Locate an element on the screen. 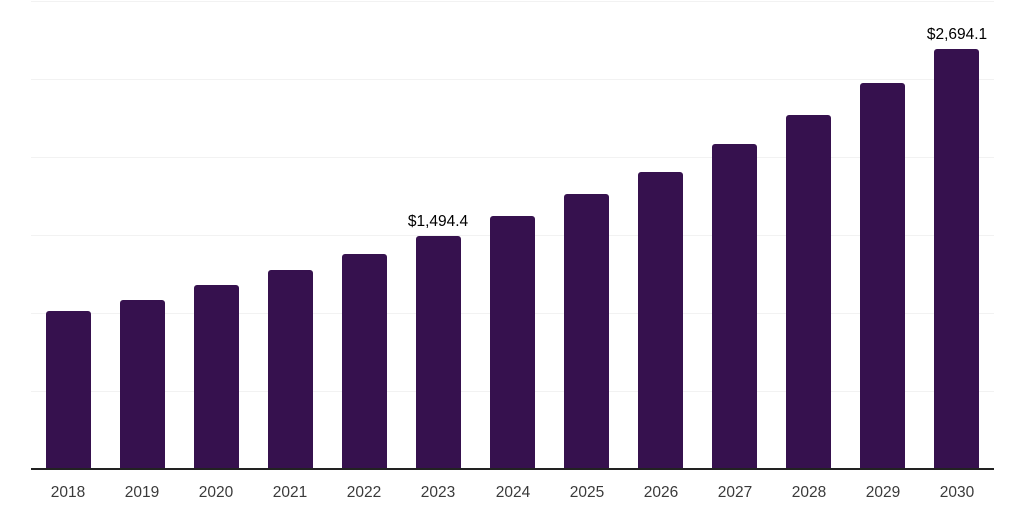  bar-2027 is located at coordinates (734, 306).